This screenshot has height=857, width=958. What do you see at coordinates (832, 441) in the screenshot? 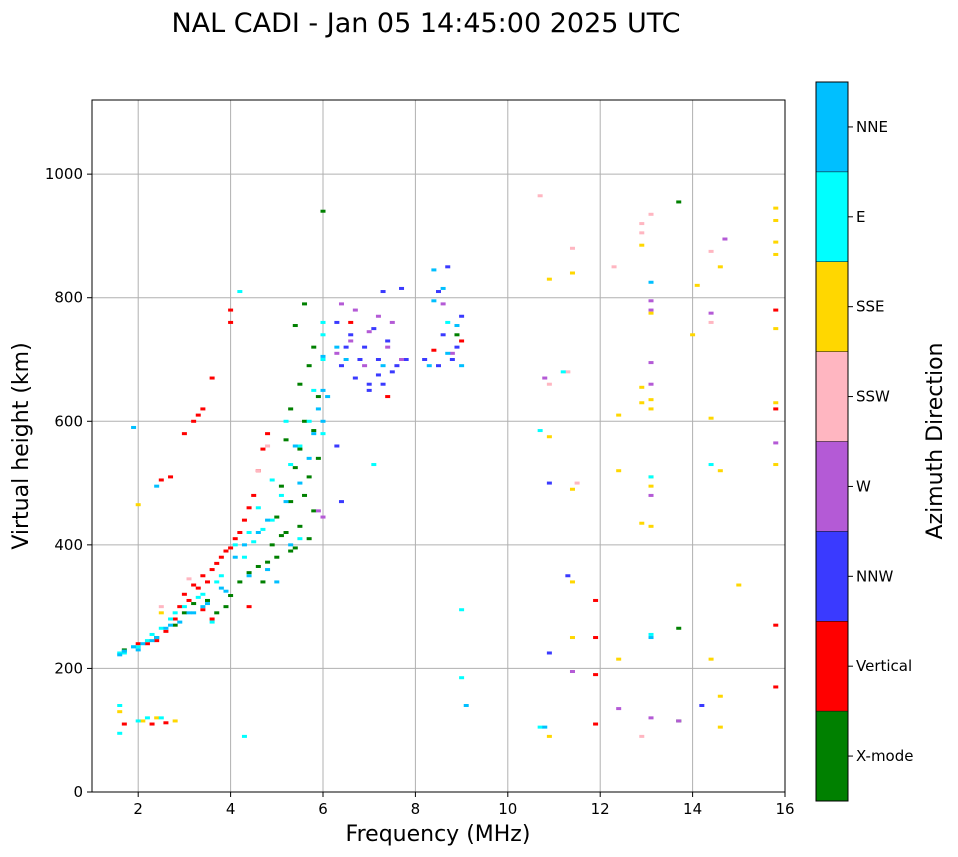
I see `colorbar-frame` at bounding box center [832, 441].